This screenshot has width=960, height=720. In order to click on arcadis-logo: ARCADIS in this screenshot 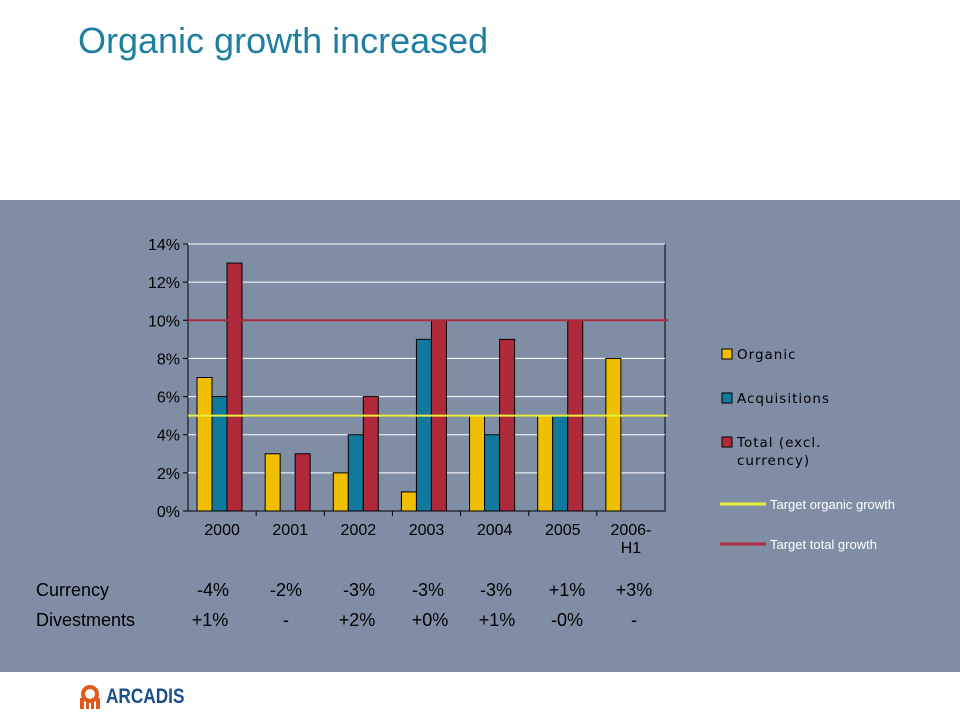, I will do `click(140, 697)`.